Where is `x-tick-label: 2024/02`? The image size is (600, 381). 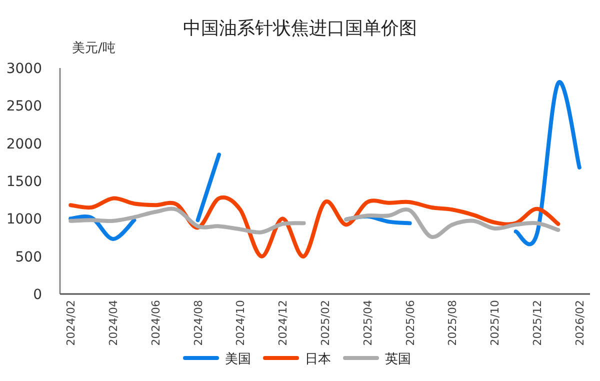
x-tick-label: 2024/02 is located at coordinates (71, 323).